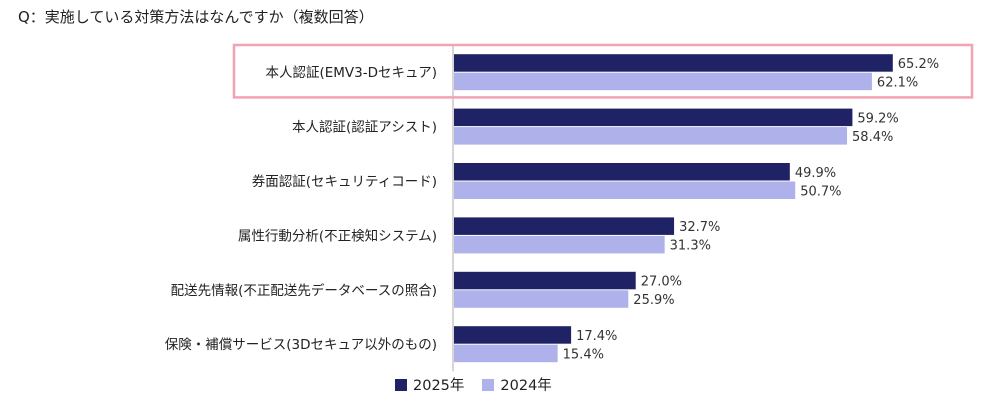 Image resolution: width=1000 pixels, height=406 pixels. I want to click on value-label: 31.3%, so click(690, 246).